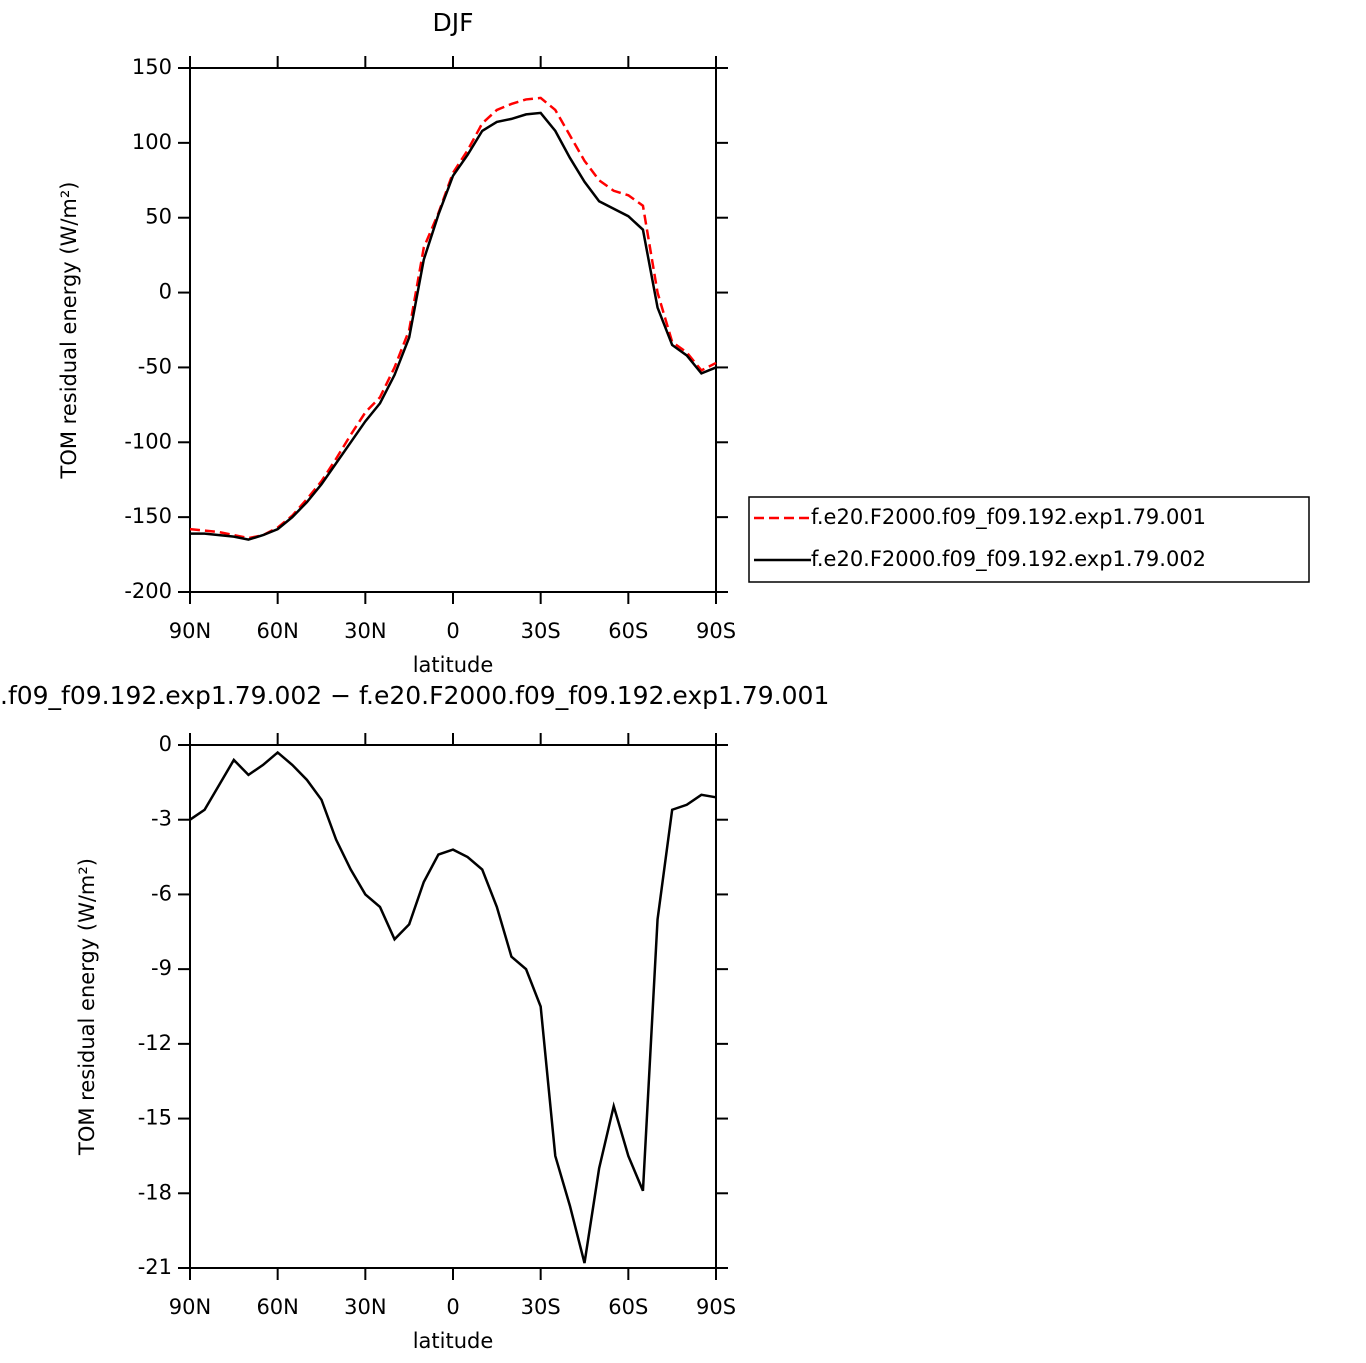 The image size is (1366, 1363). What do you see at coordinates (155, 1043) in the screenshot?
I see `y-tick-label: -12` at bounding box center [155, 1043].